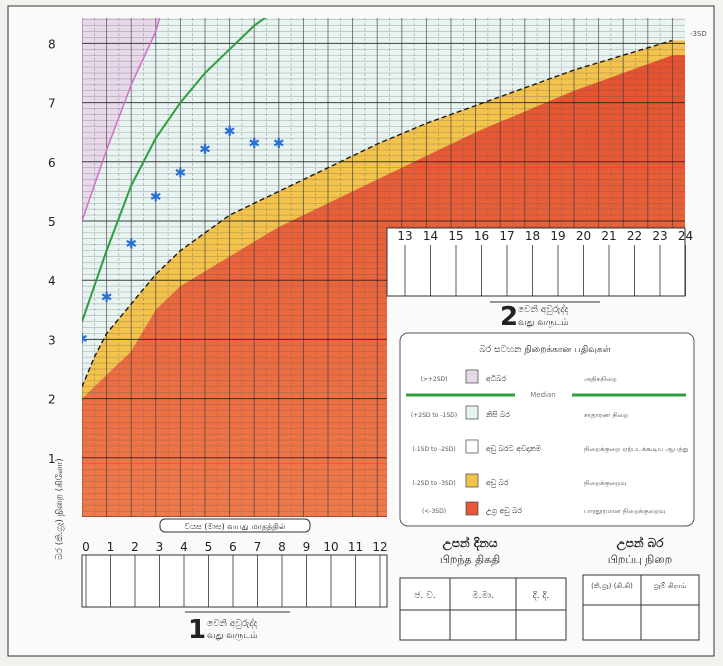  Describe the element at coordinates (197, 630) in the screenshot. I see `first-year-number: 1` at that location.